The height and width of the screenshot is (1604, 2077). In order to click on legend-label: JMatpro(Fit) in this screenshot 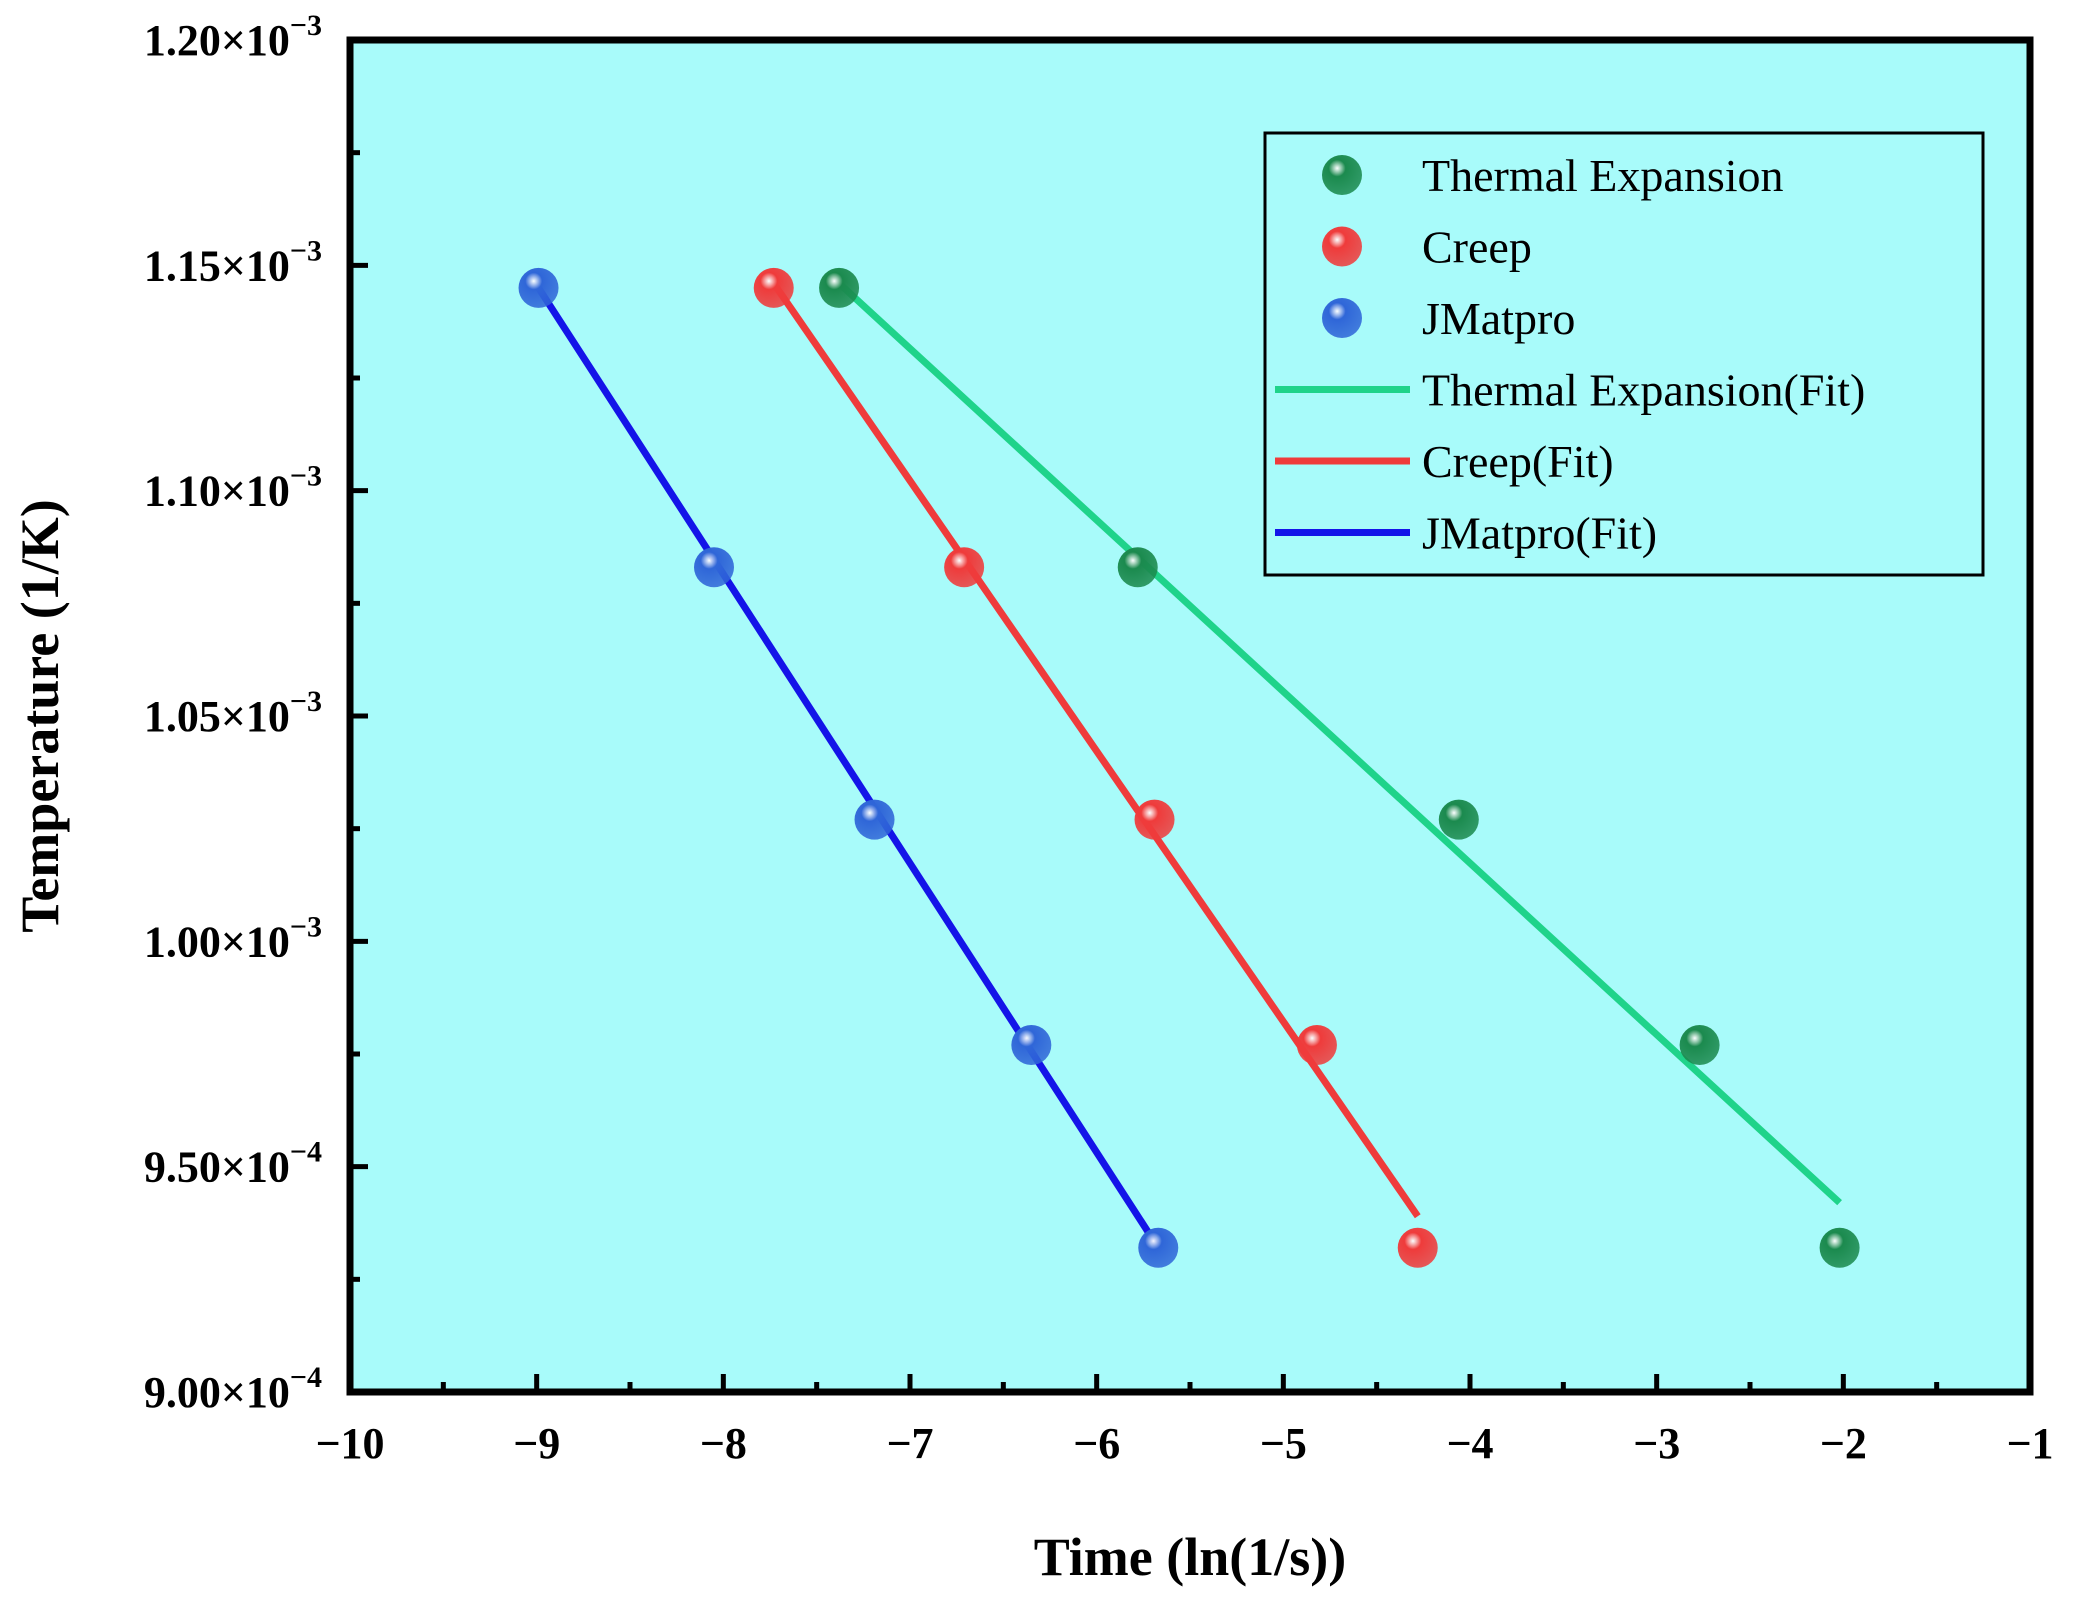, I will do `click(1539, 533)`.